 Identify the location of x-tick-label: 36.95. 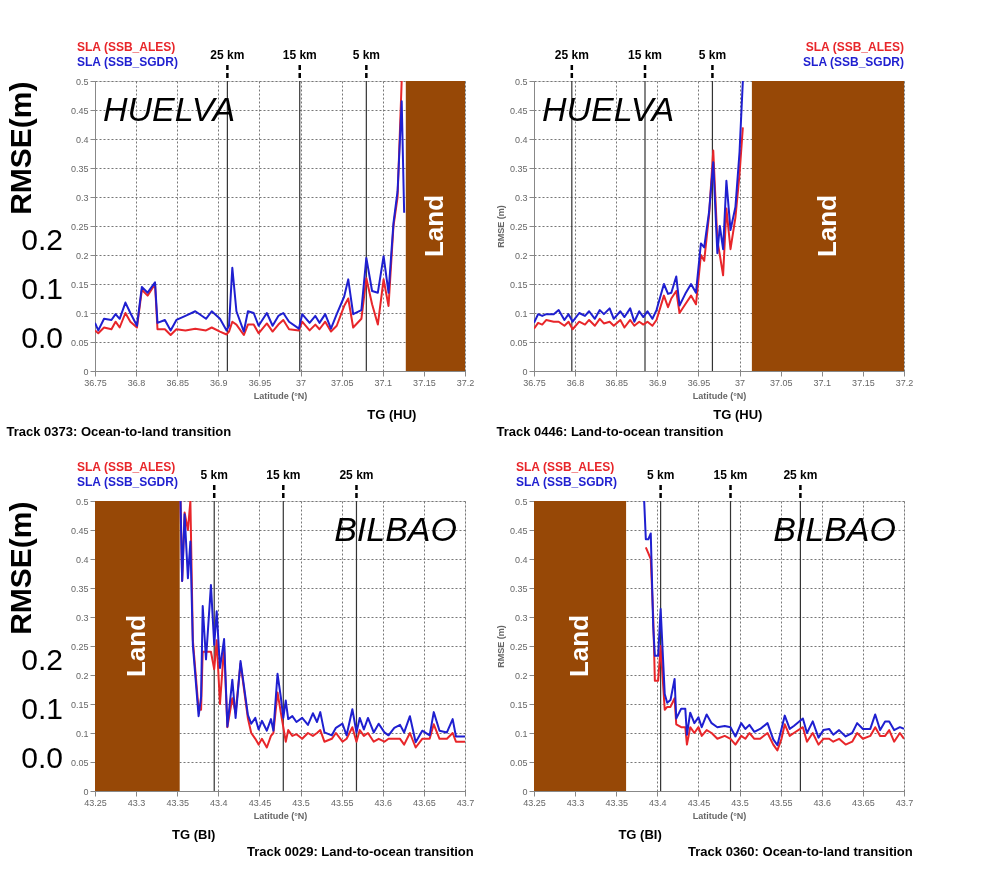
(699, 382).